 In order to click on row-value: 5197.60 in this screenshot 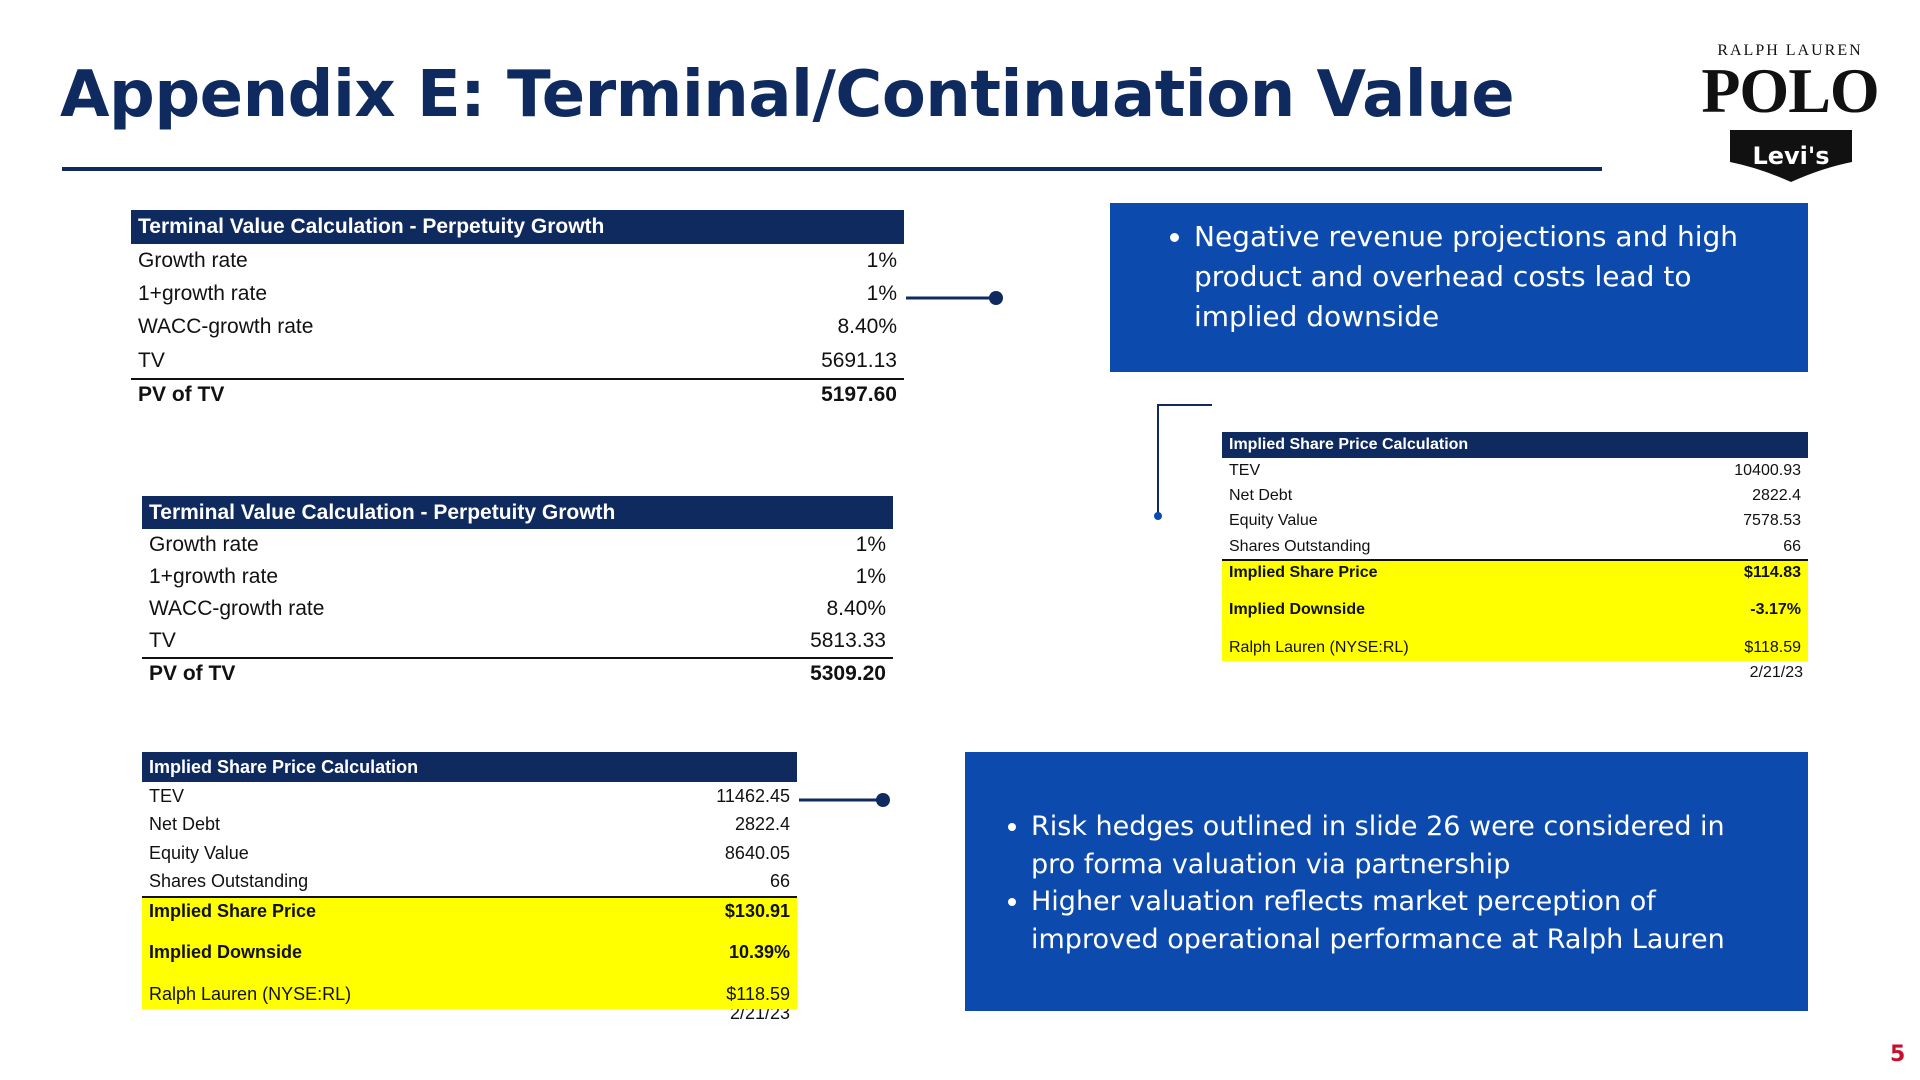, I will do `click(859, 395)`.